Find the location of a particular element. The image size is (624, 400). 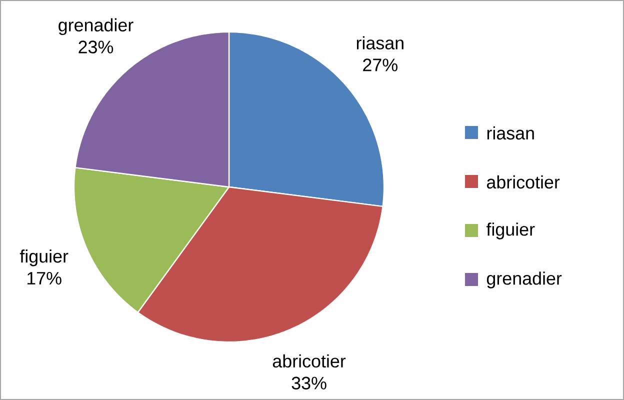

slice-label: figuier is located at coordinates (44, 258).